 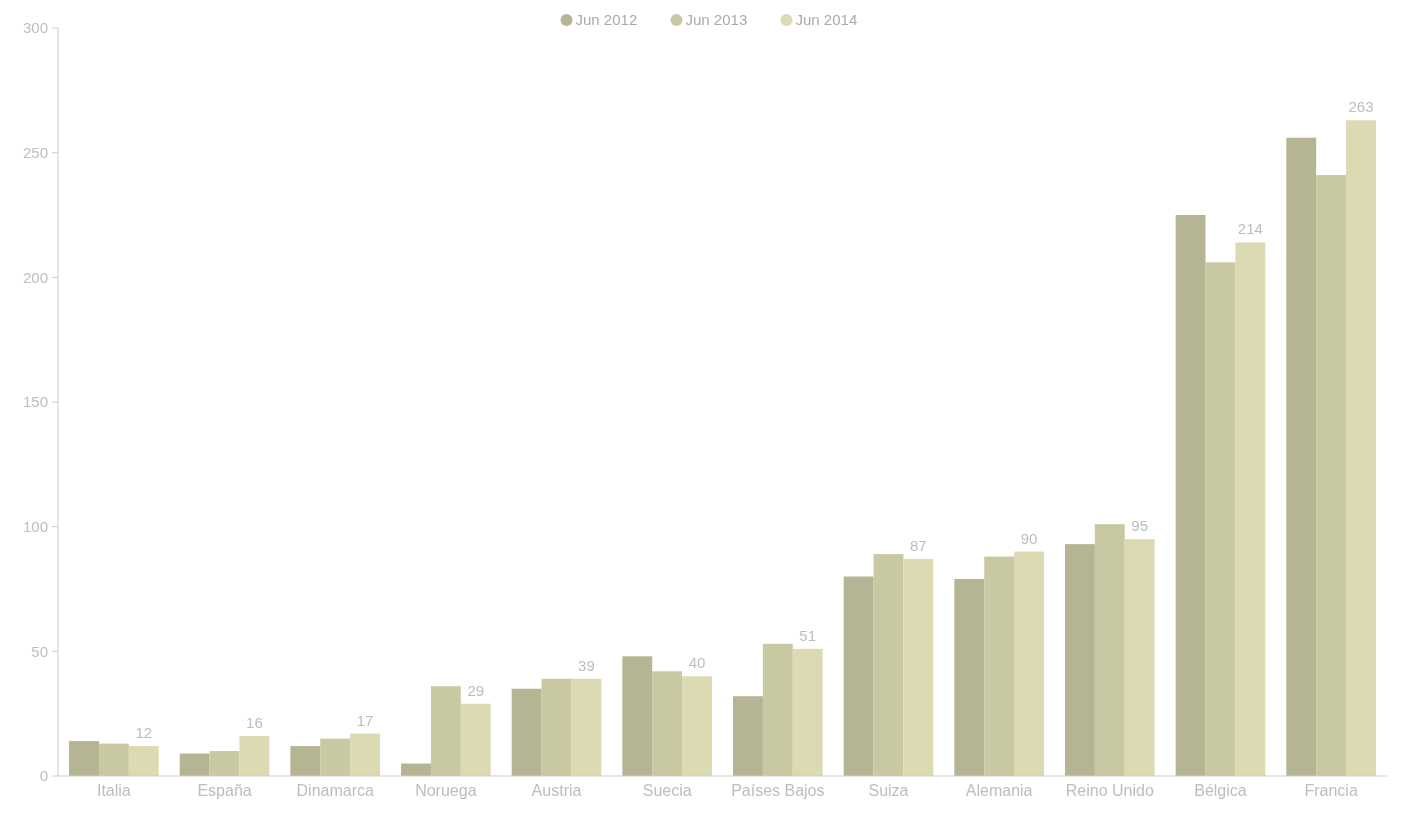 I want to click on x-tick-label: Reino Unido, so click(x=1109, y=790).